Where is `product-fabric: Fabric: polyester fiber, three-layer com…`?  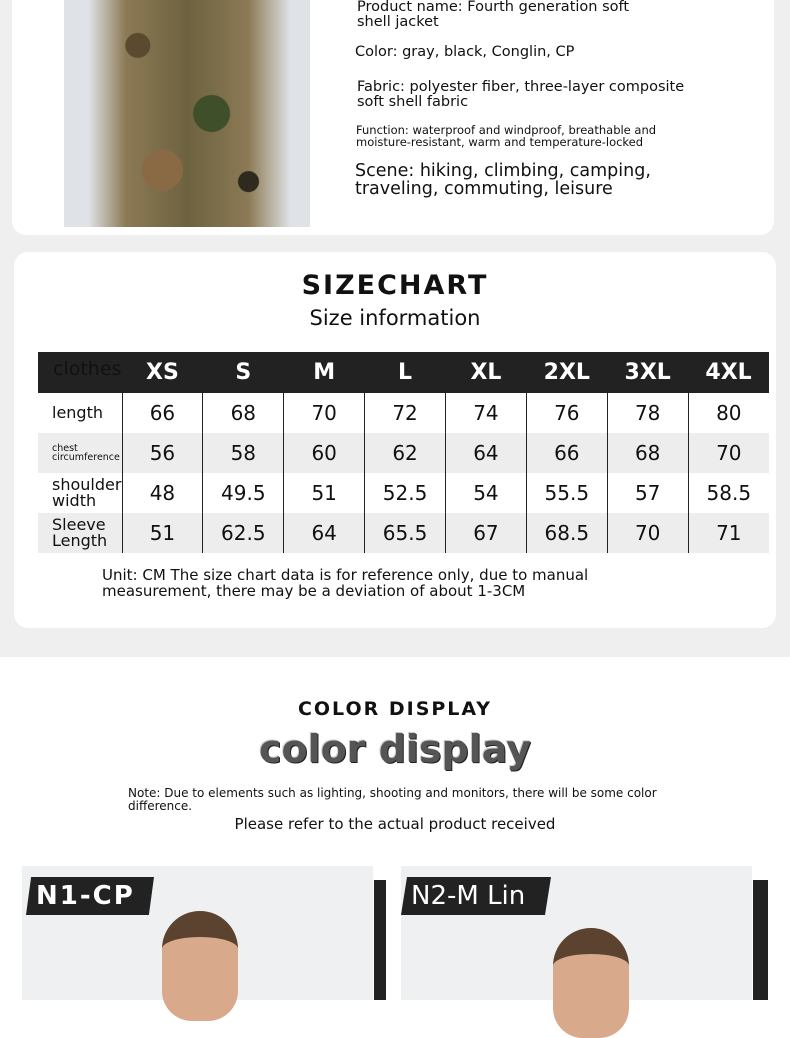
product-fabric: Fabric: polyester fiber, three-layer com… is located at coordinates (521, 95).